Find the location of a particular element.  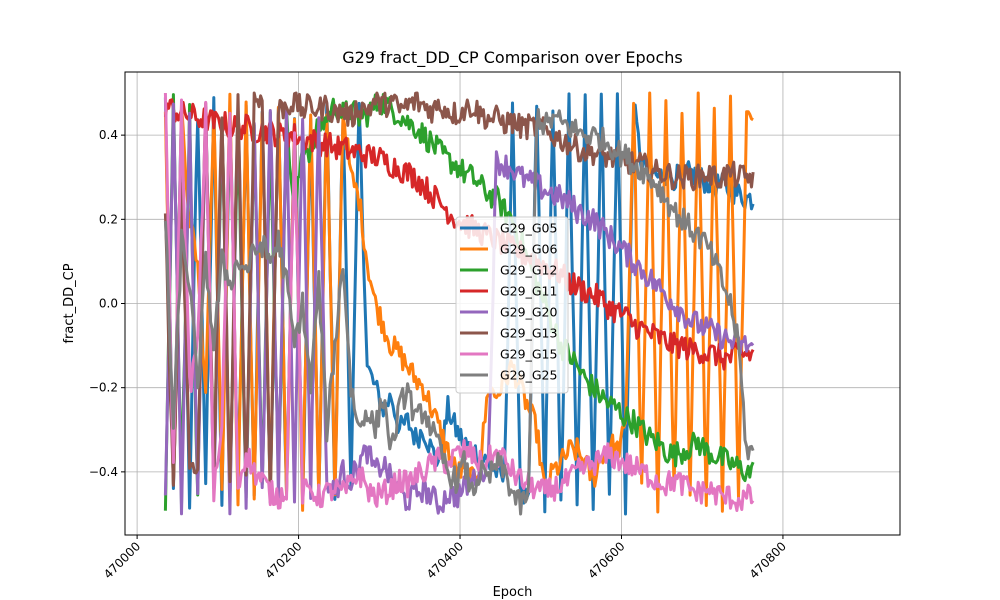

y-tick-label: −0.4 is located at coordinates (103, 472).